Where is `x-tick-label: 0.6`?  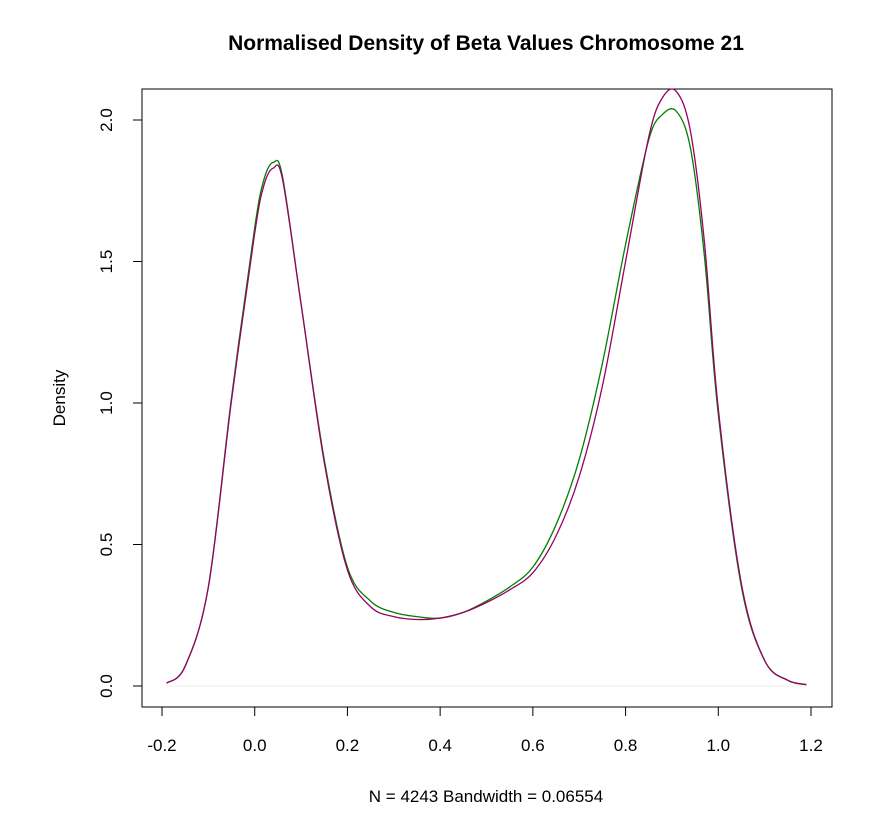 x-tick-label: 0.6 is located at coordinates (533, 745).